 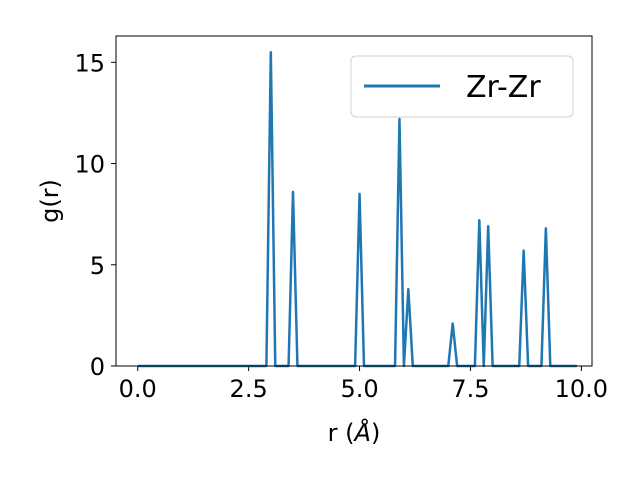 What do you see at coordinates (50, 201) in the screenshot?
I see `y-axis-label: g(r)` at bounding box center [50, 201].